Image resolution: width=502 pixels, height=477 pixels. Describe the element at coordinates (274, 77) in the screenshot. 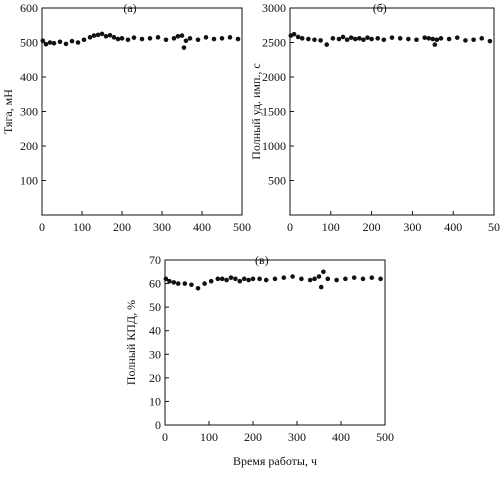

I see `y-tick-label: 2000` at that location.